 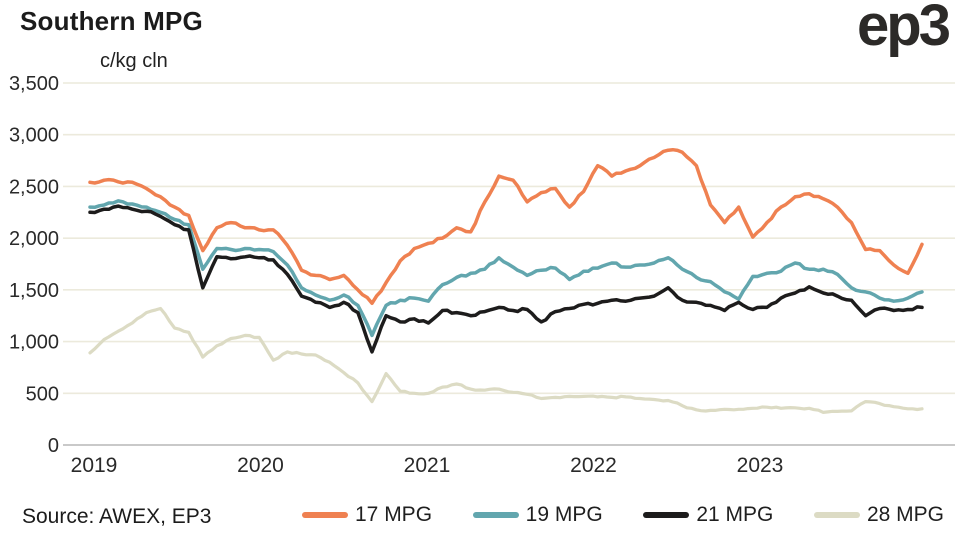 What do you see at coordinates (42, 394) in the screenshot?
I see `y-axis-label: 500` at bounding box center [42, 394].